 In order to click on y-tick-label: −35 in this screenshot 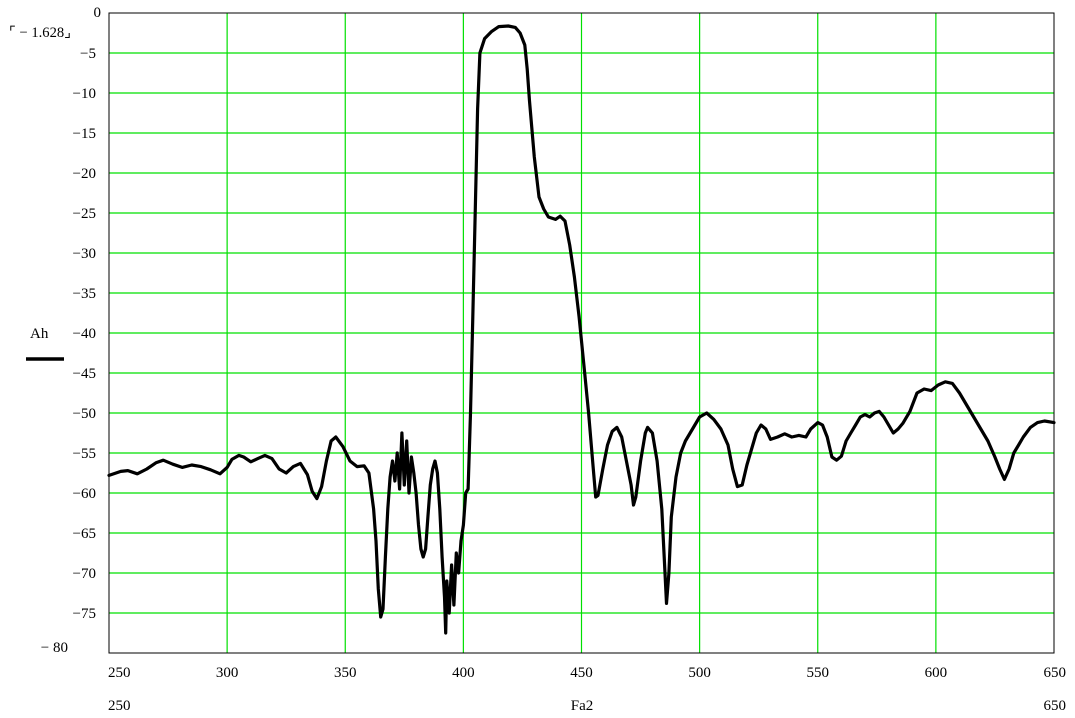, I will do `click(84, 294)`.